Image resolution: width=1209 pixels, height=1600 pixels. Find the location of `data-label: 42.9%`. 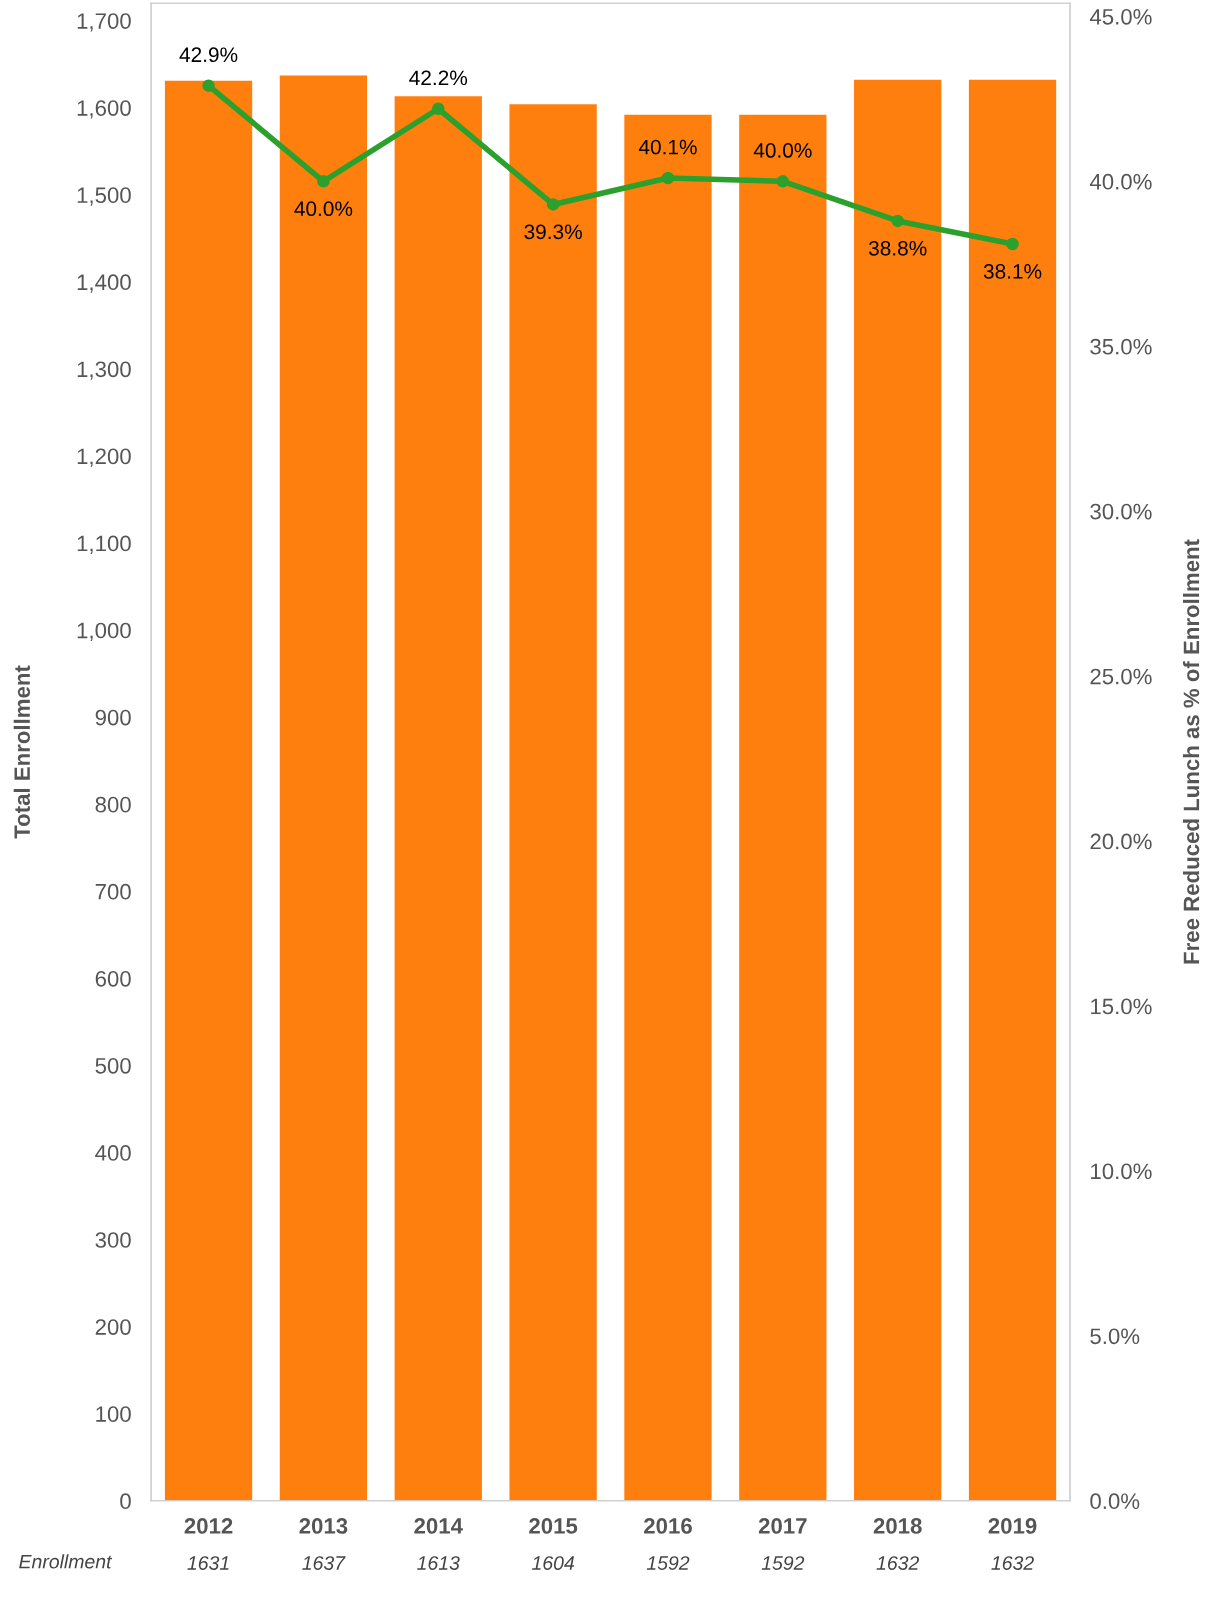

data-label: 42.9% is located at coordinates (208, 55).